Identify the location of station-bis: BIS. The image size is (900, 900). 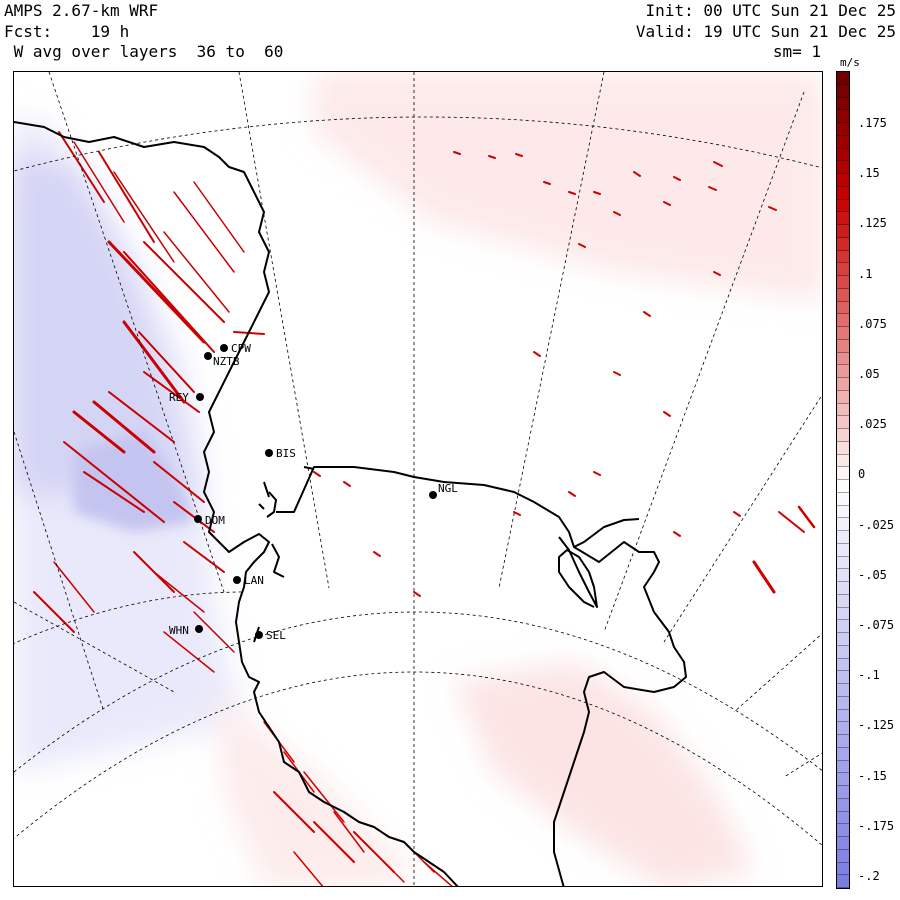
(280, 453).